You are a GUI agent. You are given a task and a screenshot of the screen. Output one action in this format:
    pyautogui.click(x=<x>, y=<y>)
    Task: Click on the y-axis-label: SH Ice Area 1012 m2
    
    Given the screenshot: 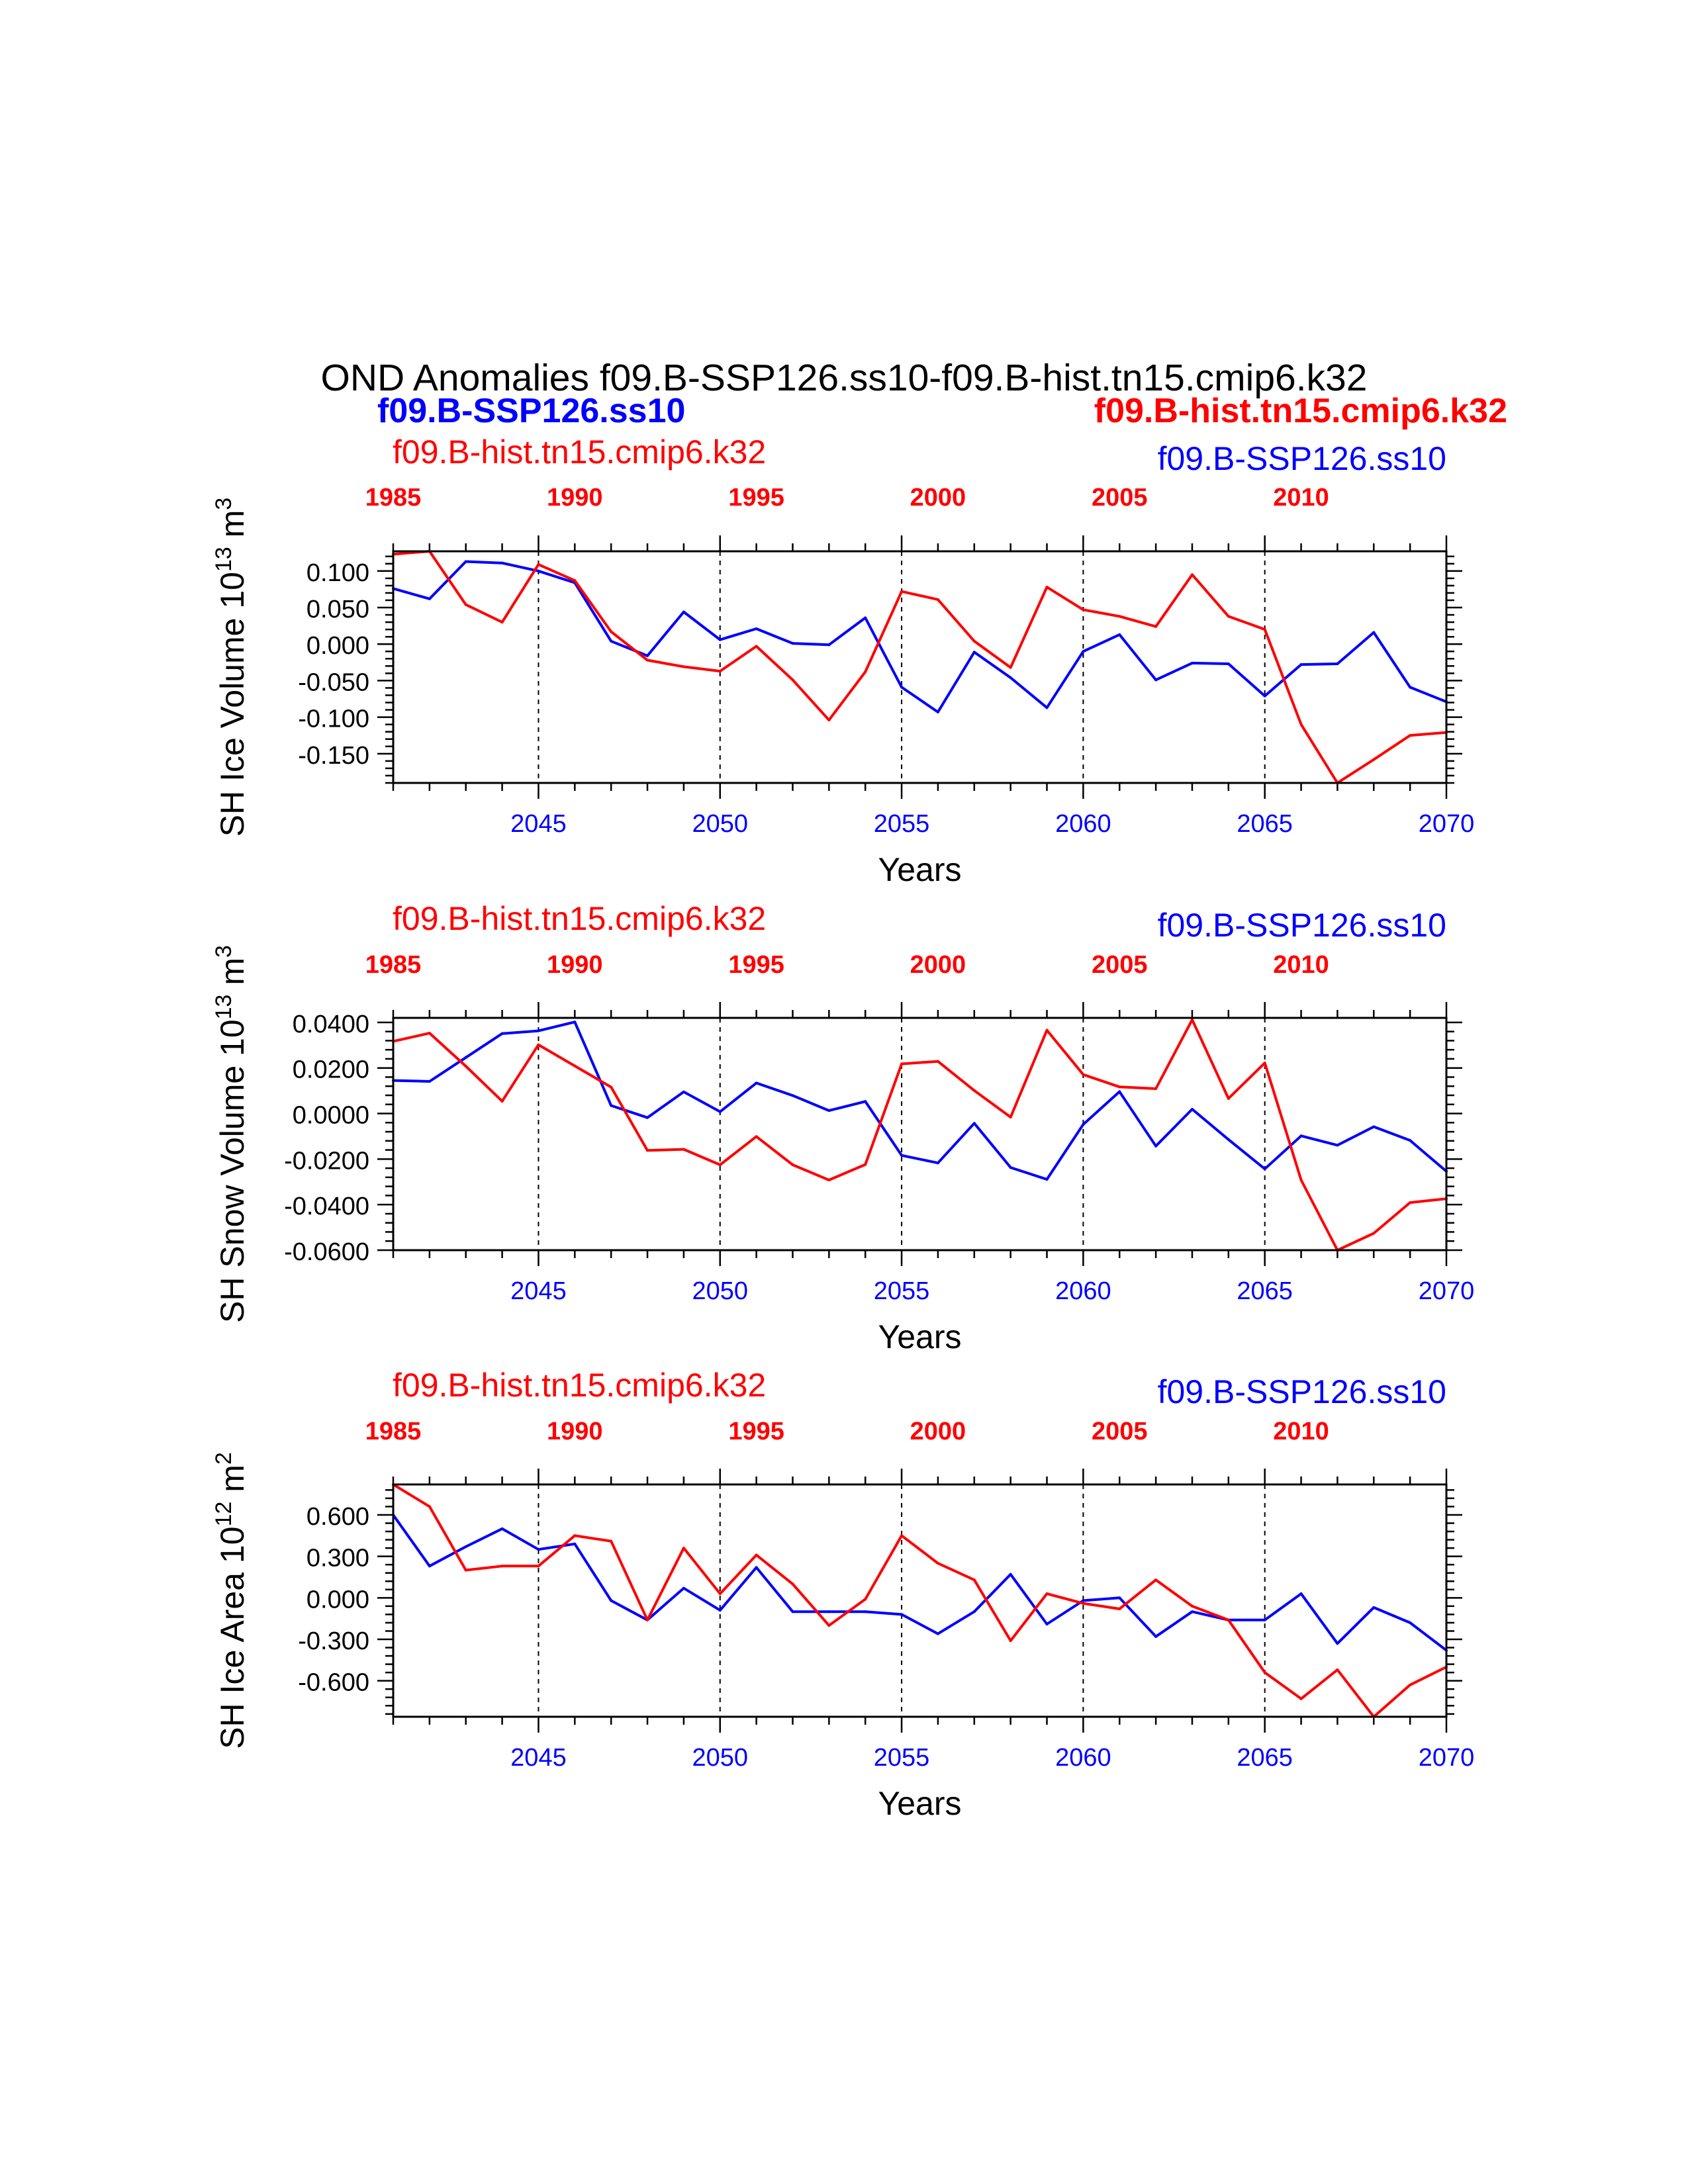 What is the action you would take?
    pyautogui.click(x=231, y=1601)
    